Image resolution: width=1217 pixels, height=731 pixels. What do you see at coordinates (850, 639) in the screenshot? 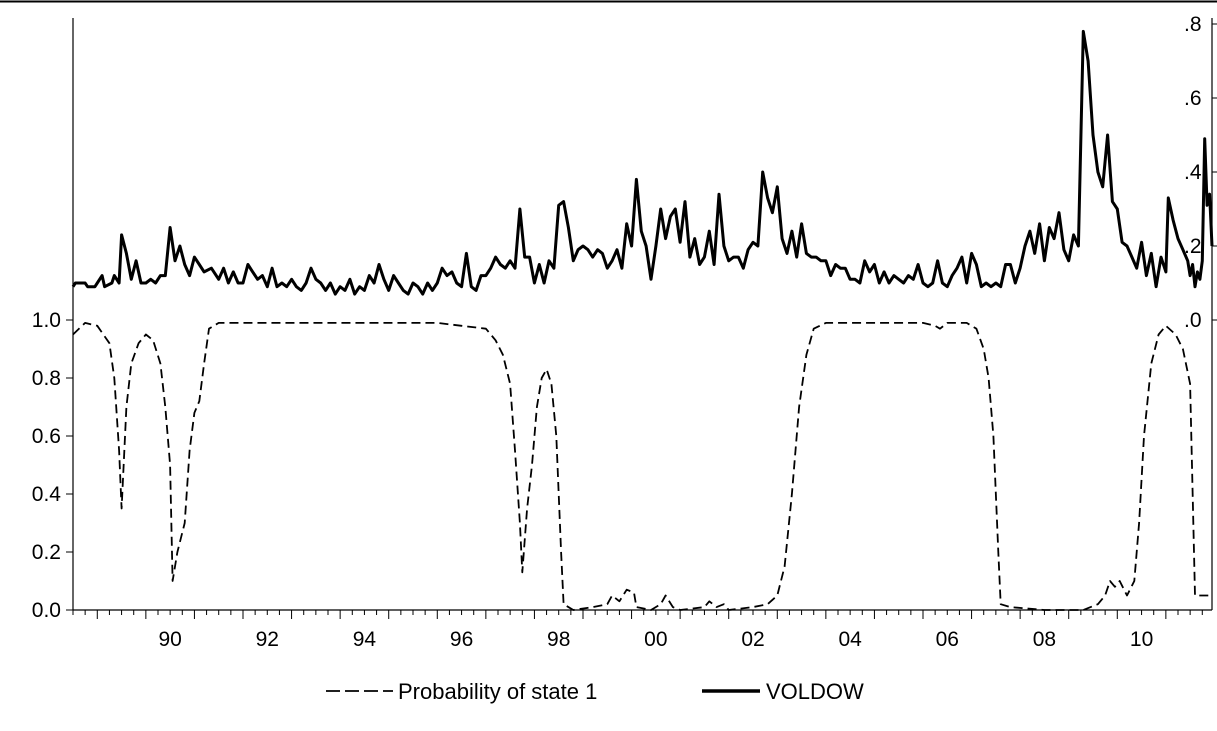
I see `x-tick-label: 04` at bounding box center [850, 639].